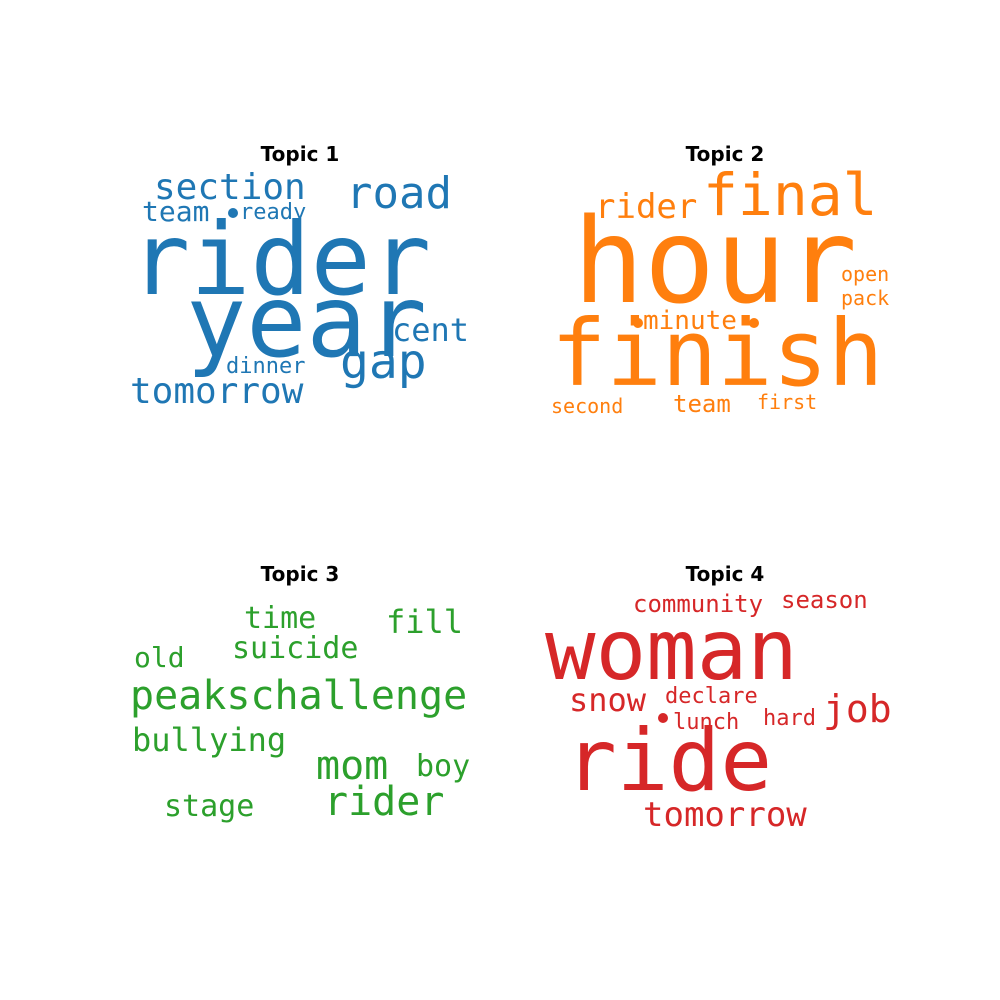 The image size is (1000, 1000). What do you see at coordinates (690, 321) in the screenshot?
I see `topic-2-word: minute` at bounding box center [690, 321].